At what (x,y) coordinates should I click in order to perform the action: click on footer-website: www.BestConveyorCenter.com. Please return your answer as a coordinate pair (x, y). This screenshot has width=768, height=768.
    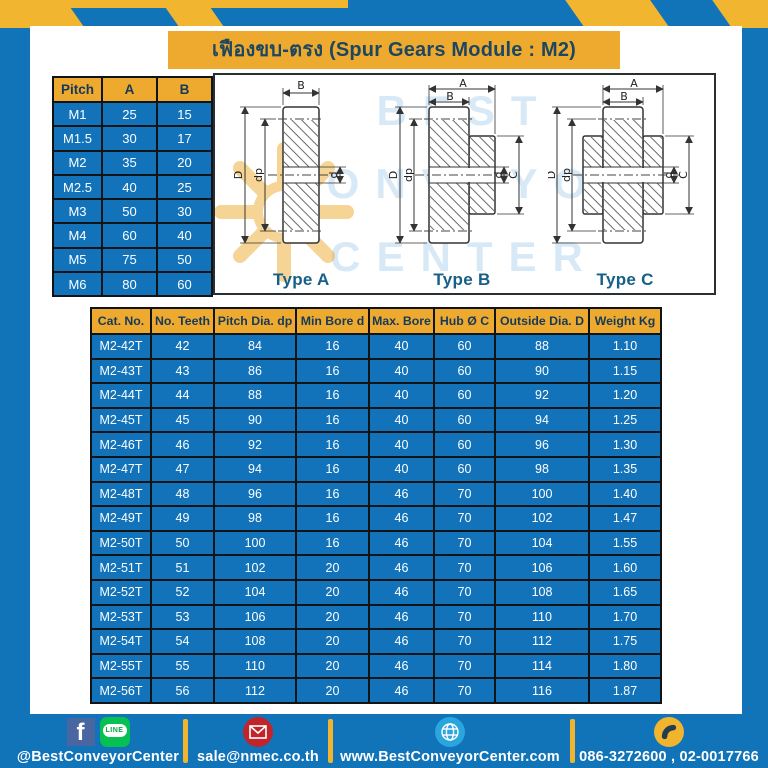
    Looking at the image, I should click on (450, 740).